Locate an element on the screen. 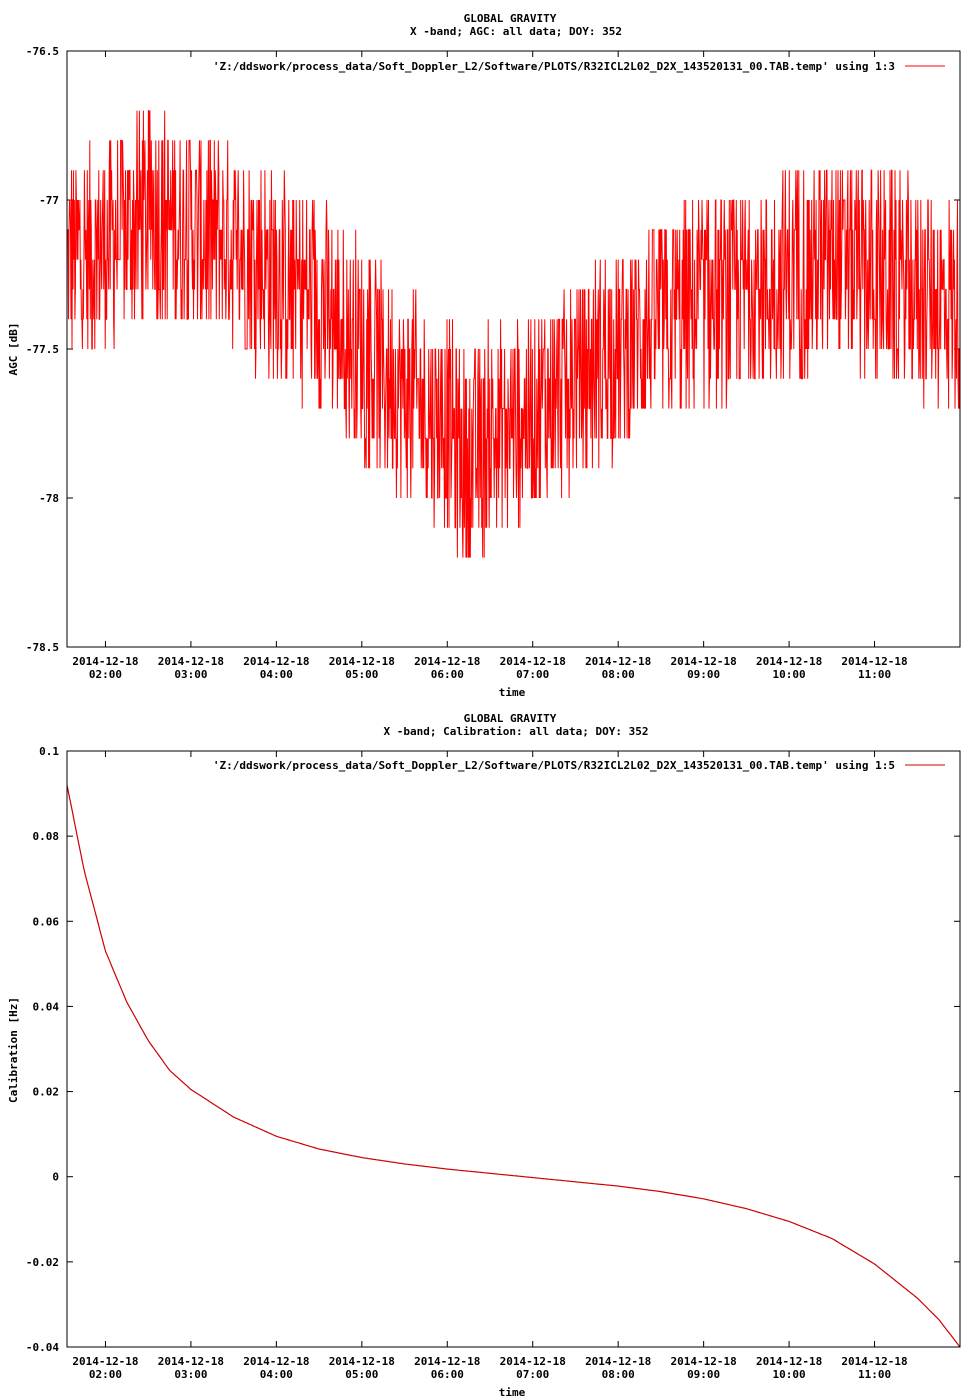 This screenshot has width=980, height=1400. y-axis-label: AGC [dB] is located at coordinates (13, 349).